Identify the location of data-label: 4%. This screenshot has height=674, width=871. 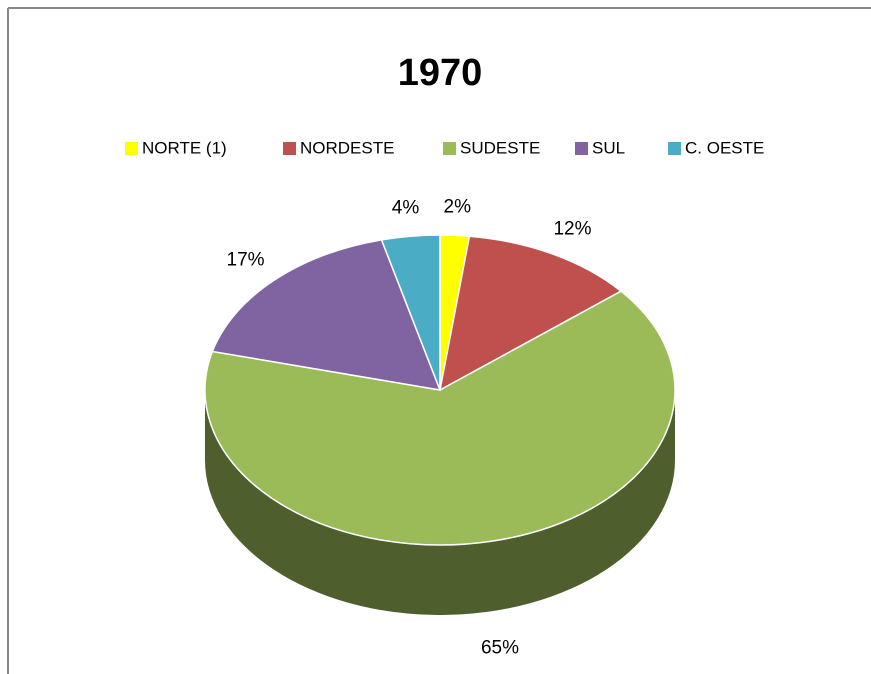
(406, 207).